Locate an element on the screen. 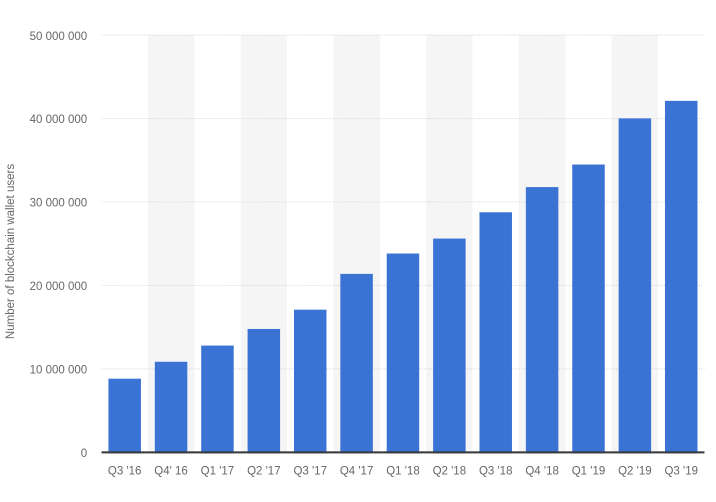 This screenshot has height=502, width=716. svg-text: Q3 '19 is located at coordinates (681, 471).